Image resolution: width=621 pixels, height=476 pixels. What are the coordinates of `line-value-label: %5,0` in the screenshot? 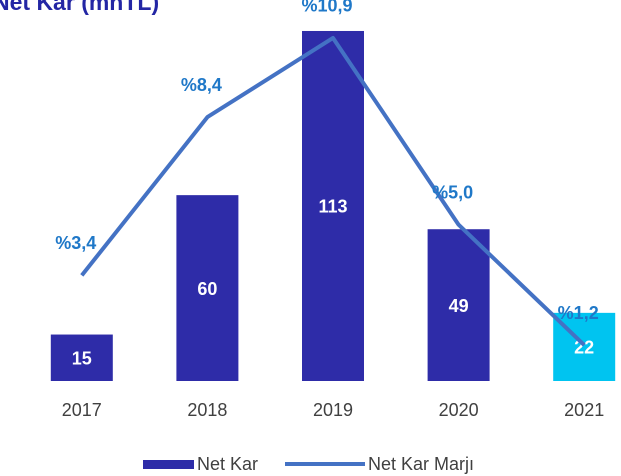 It's located at (452, 192).